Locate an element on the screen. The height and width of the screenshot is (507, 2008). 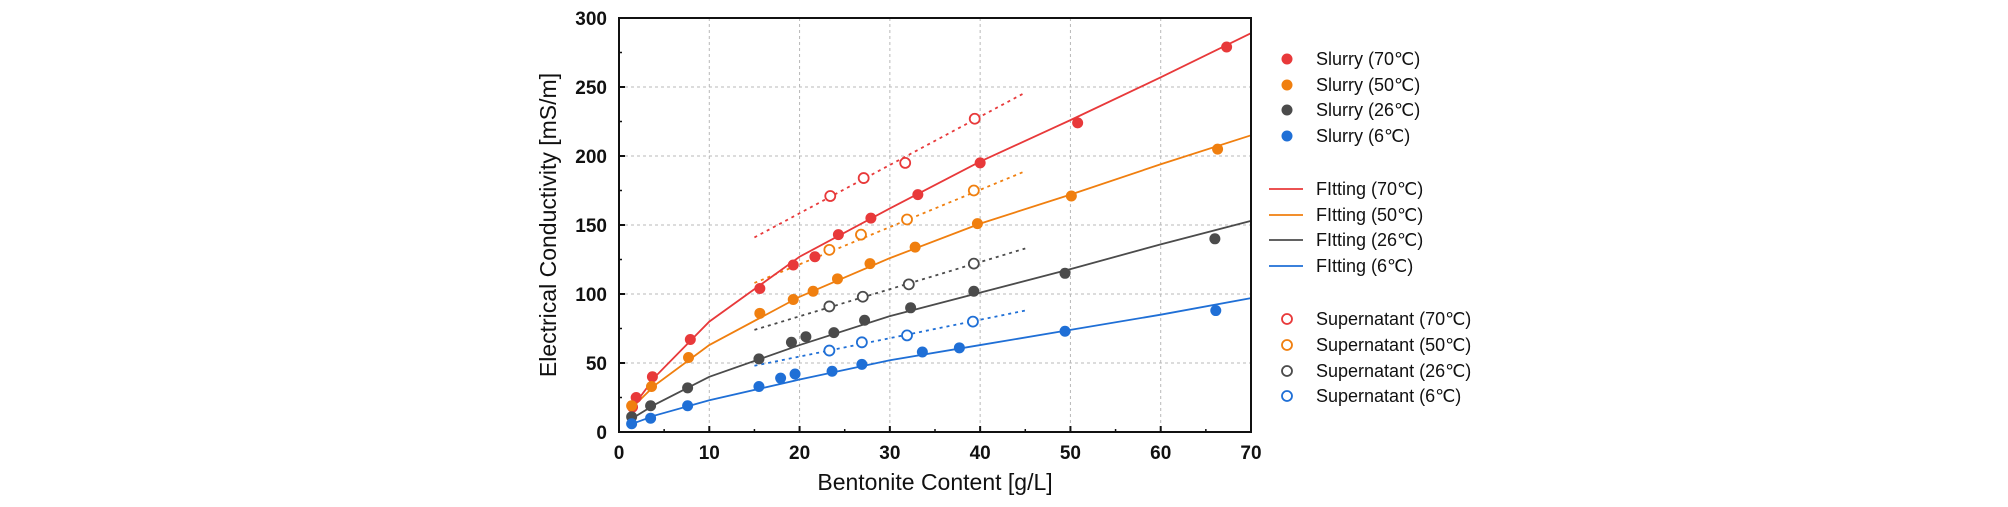
x-tick-label: 0 is located at coordinates (619, 453).